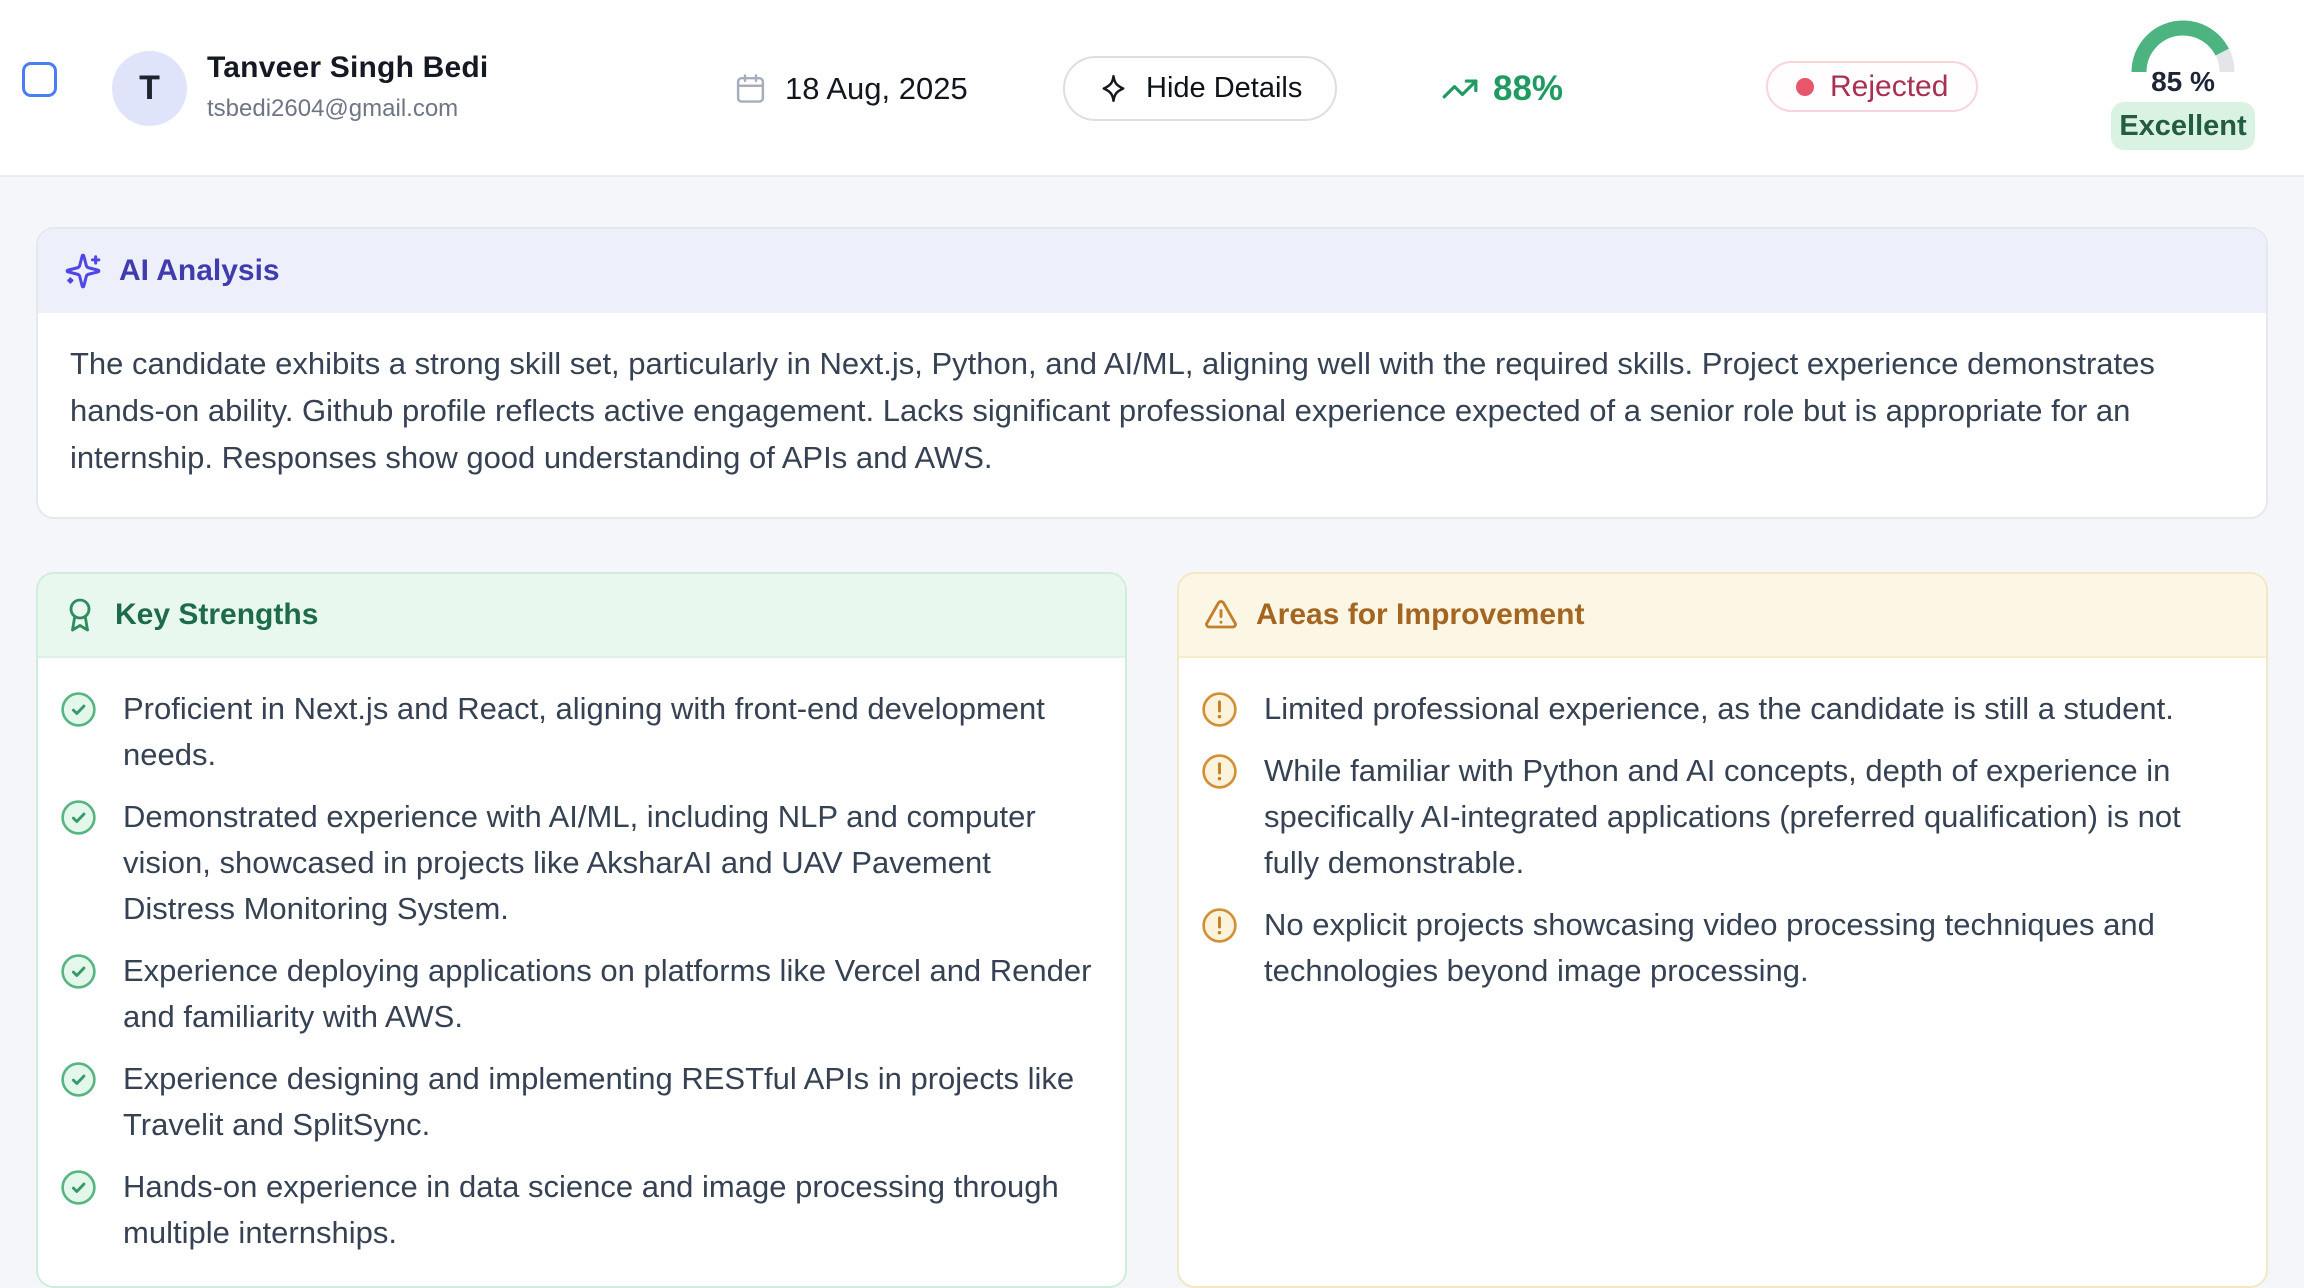  I want to click on match-percent-text: 88%, so click(1528, 88).